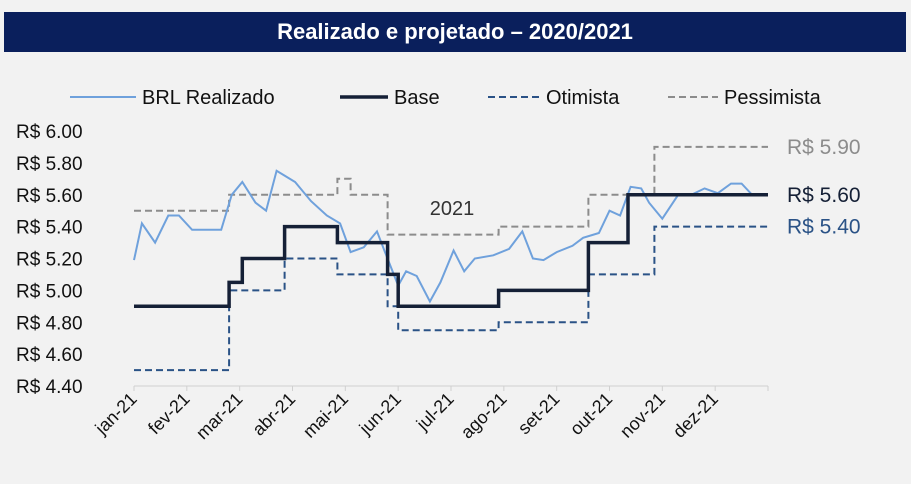 This screenshot has height=484, width=911. What do you see at coordinates (219, 416) in the screenshot?
I see `x-tick-label: mar-21` at bounding box center [219, 416].